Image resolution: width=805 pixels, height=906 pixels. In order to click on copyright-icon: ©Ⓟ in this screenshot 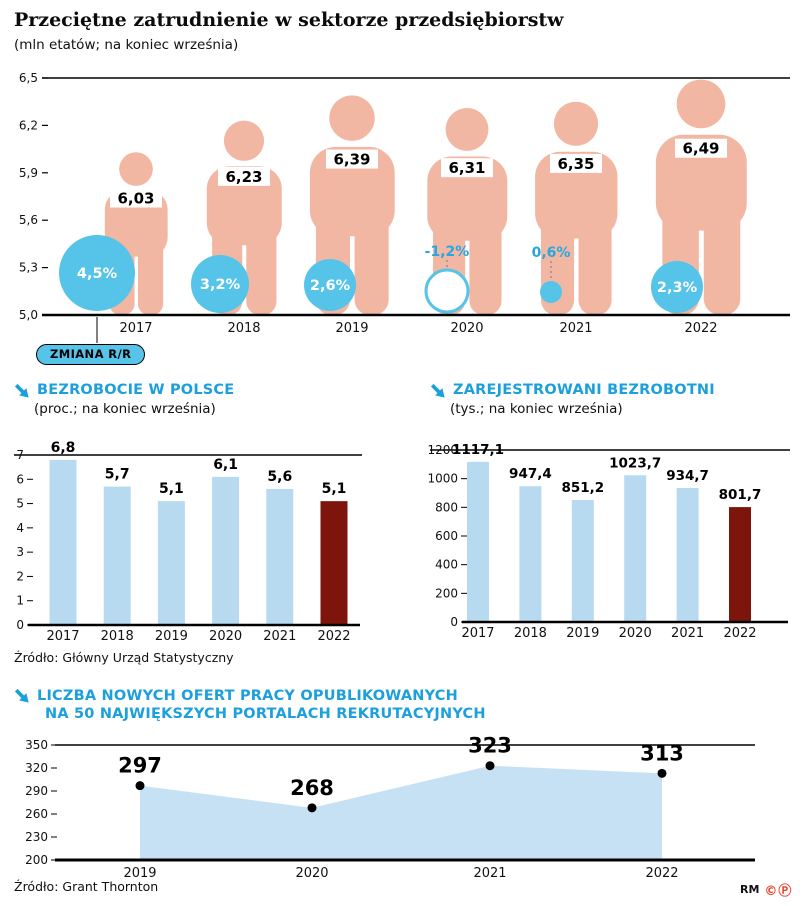, I will do `click(778, 891)`.